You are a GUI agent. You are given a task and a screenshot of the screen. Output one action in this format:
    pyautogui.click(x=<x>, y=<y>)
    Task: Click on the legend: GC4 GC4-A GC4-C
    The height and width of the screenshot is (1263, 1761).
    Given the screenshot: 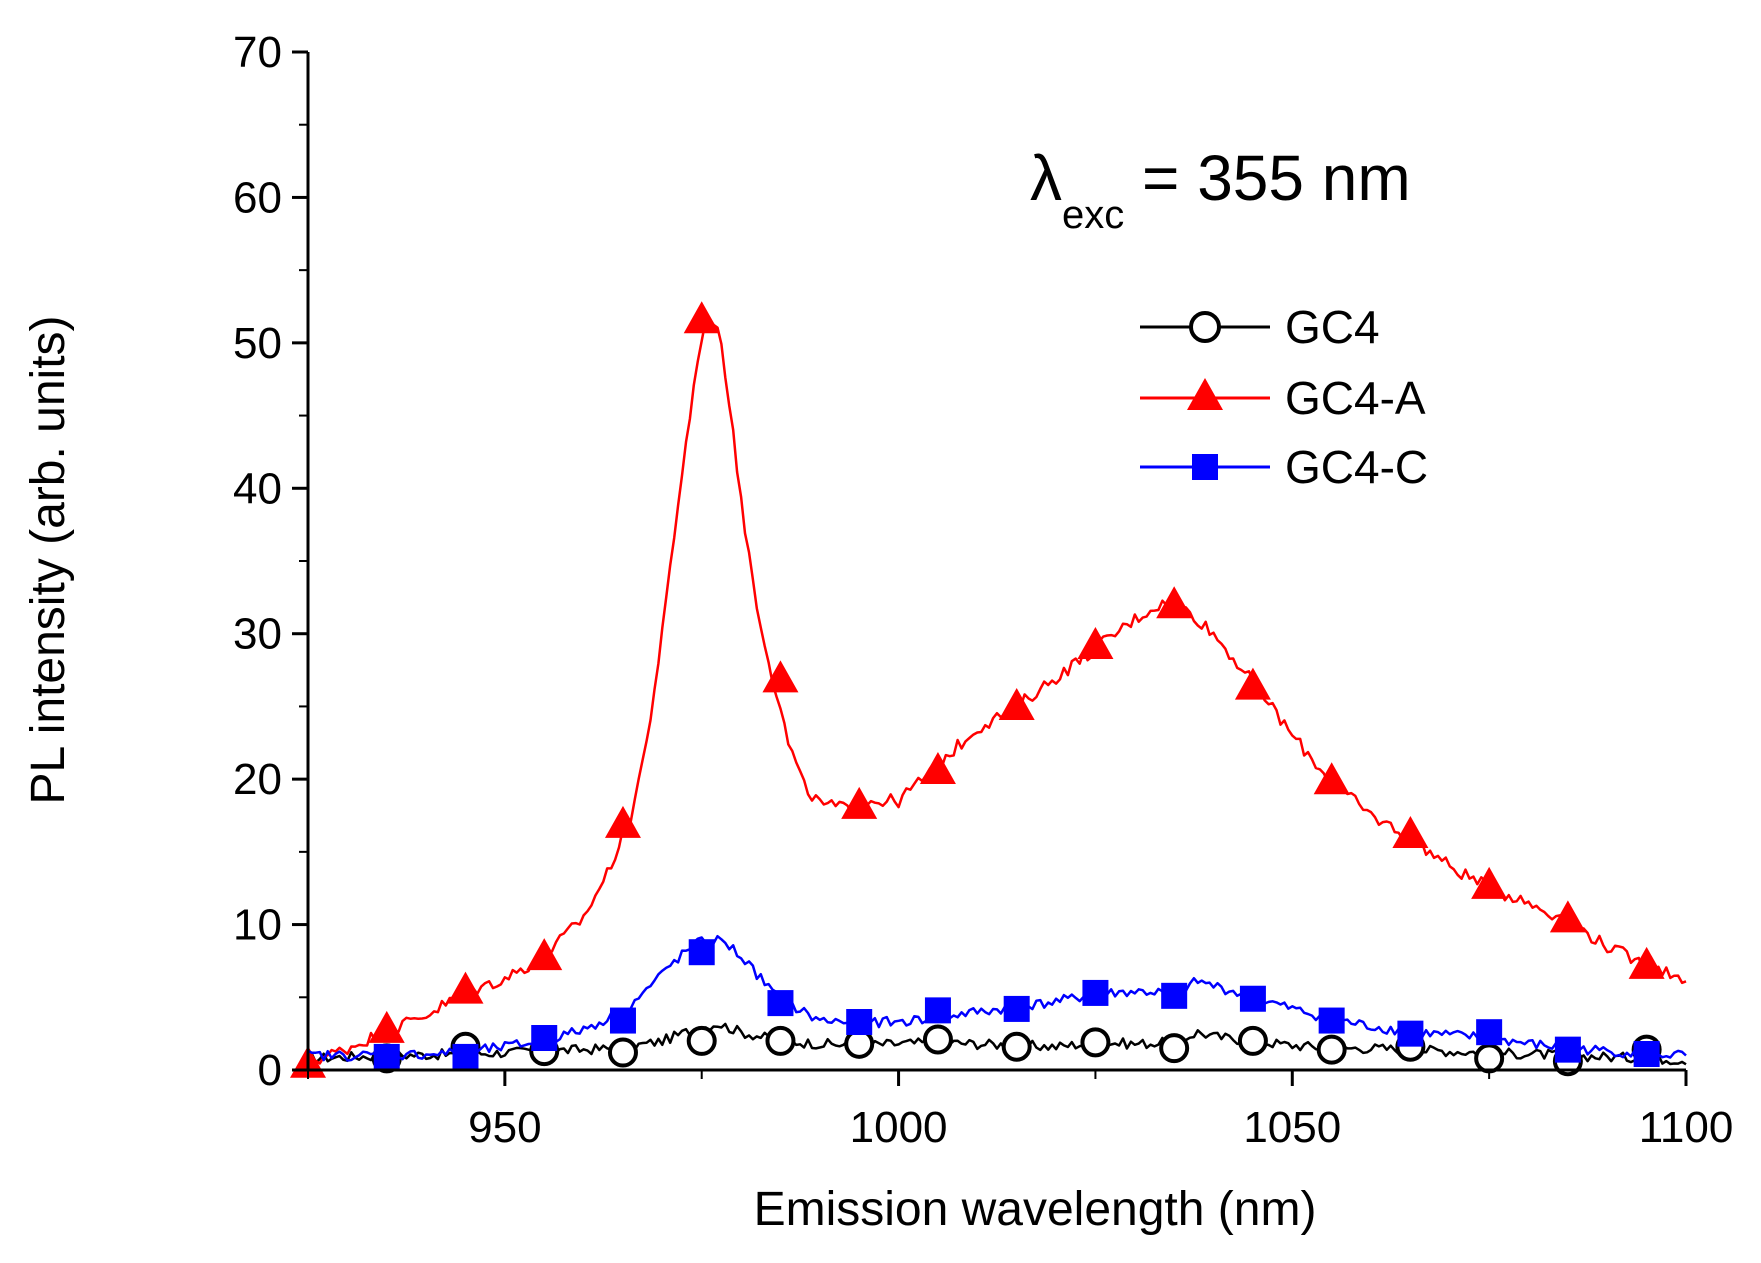 What is the action you would take?
    pyautogui.click(x=1284, y=397)
    